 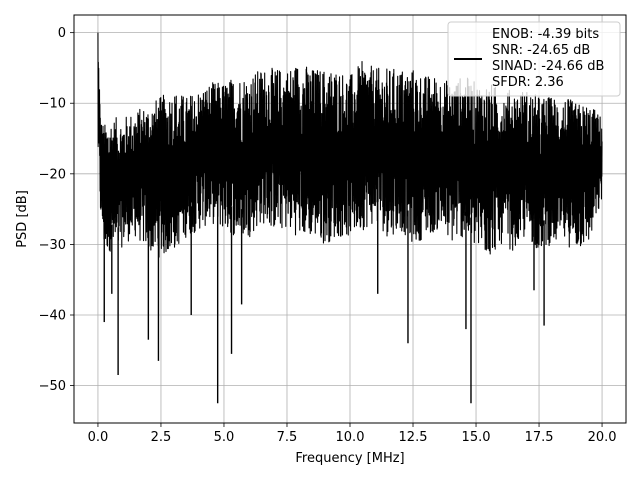 What do you see at coordinates (602, 437) in the screenshot?
I see `x-tick-label: 20.0` at bounding box center [602, 437].